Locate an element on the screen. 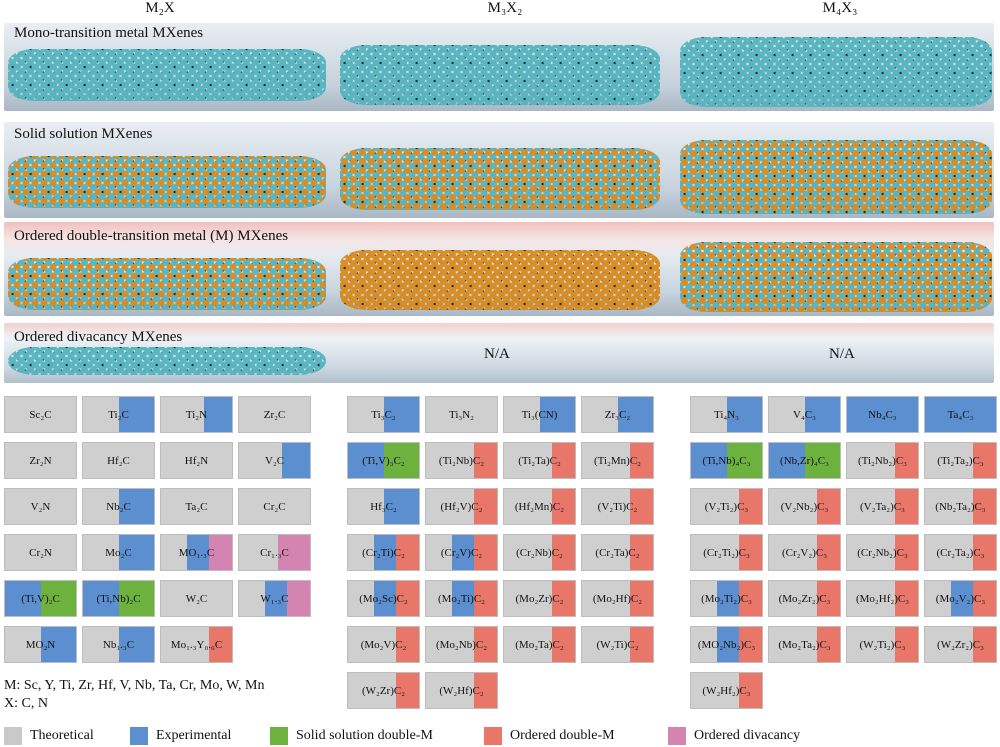  compound-cell: (Cr₂V)C₂ is located at coordinates (461, 552).